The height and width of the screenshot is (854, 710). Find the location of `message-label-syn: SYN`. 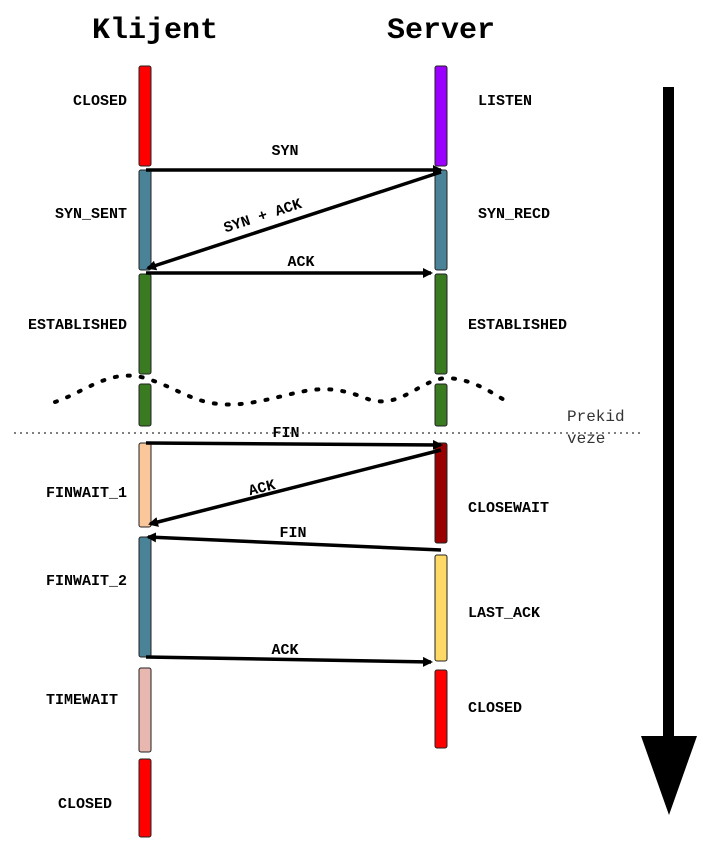

message-label-syn: SYN is located at coordinates (284, 151).